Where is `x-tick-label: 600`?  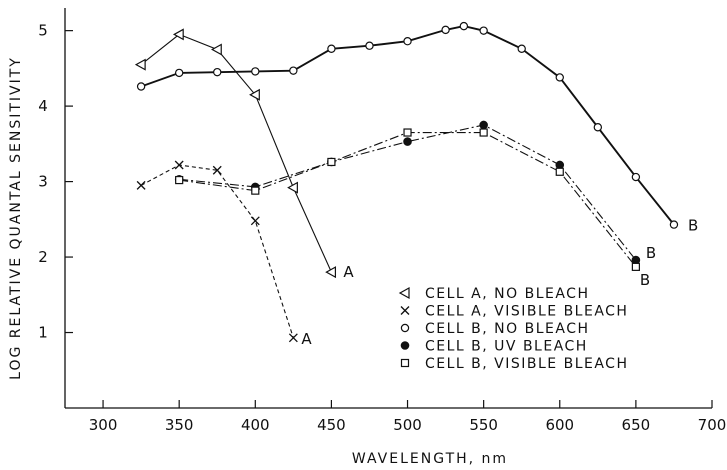
x-tick-label: 600 is located at coordinates (559, 425).